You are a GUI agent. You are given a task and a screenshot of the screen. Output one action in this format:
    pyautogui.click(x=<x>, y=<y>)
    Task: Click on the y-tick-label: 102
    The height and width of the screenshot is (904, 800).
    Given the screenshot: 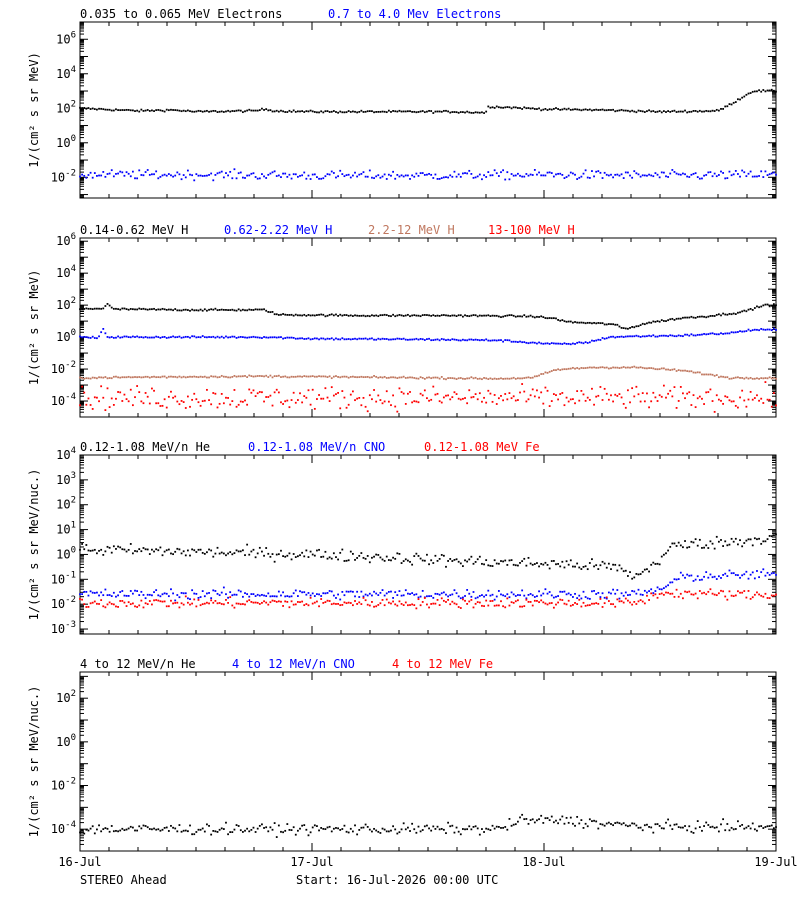 What is the action you would take?
    pyautogui.click(x=66, y=697)
    